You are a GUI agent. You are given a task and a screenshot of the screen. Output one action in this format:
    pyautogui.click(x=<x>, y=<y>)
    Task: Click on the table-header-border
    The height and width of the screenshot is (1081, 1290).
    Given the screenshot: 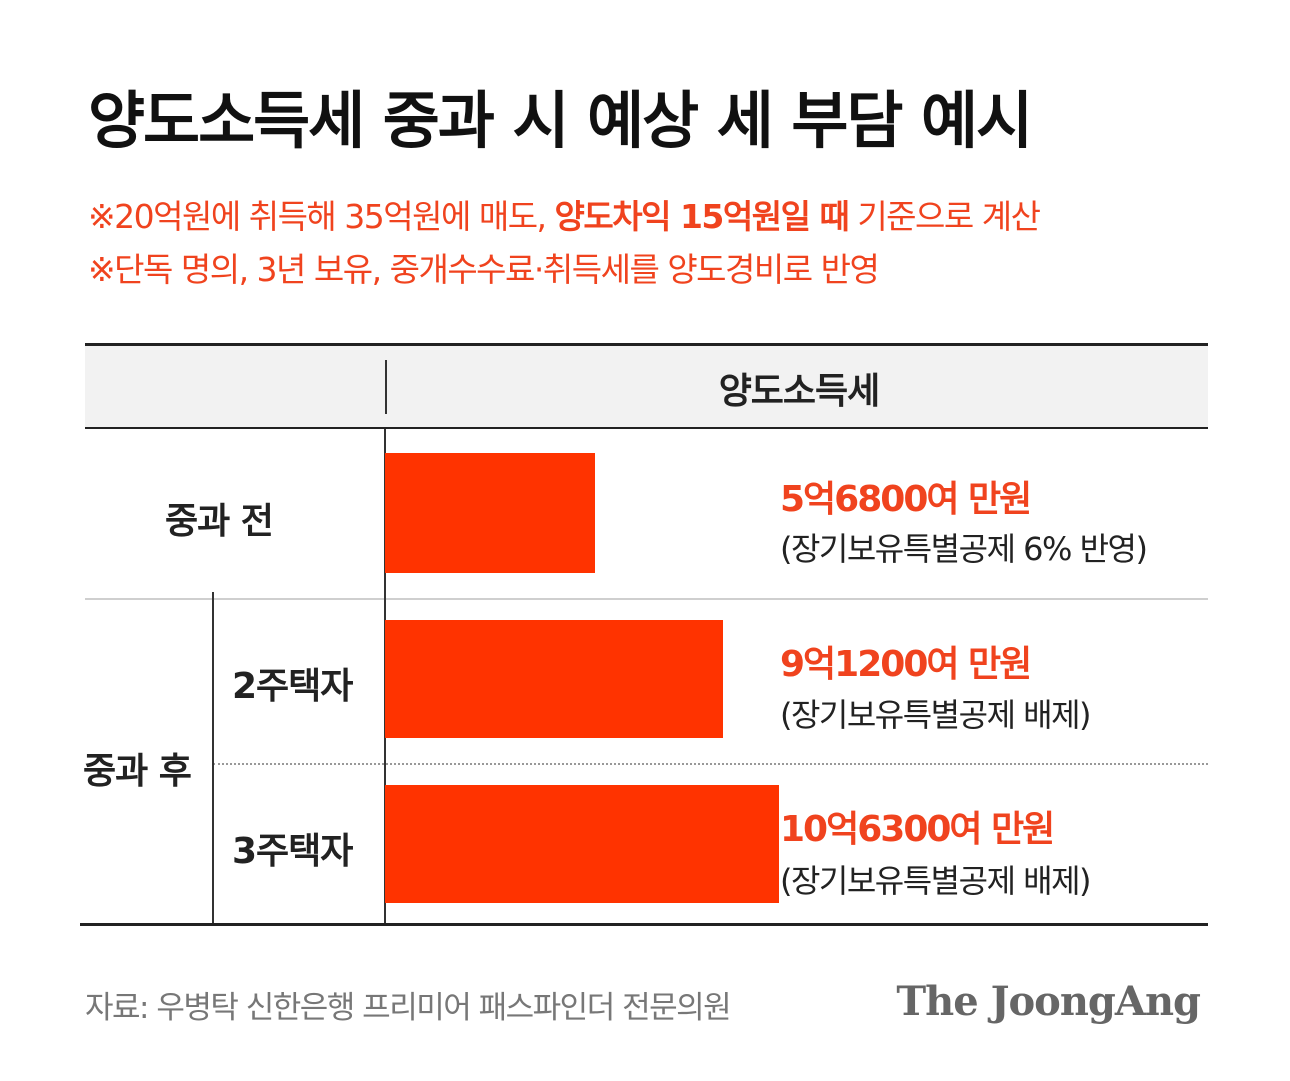 What is the action you would take?
    pyautogui.click(x=646, y=428)
    